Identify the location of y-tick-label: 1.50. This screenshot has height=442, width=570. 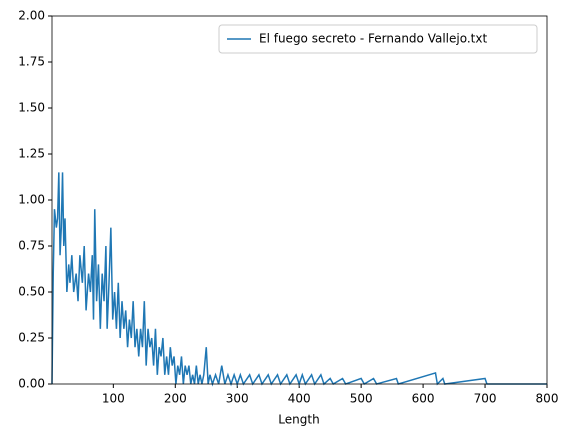
(31, 108).